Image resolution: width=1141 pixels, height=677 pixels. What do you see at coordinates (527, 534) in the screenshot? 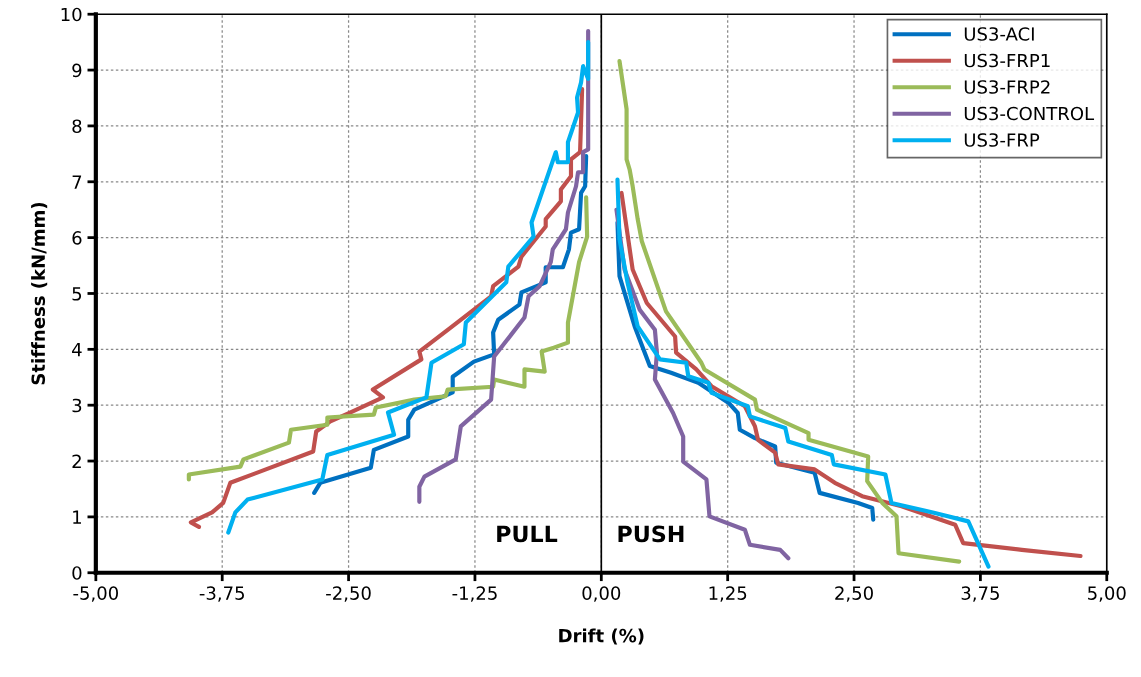
I see `annotation: PULL` at bounding box center [527, 534].